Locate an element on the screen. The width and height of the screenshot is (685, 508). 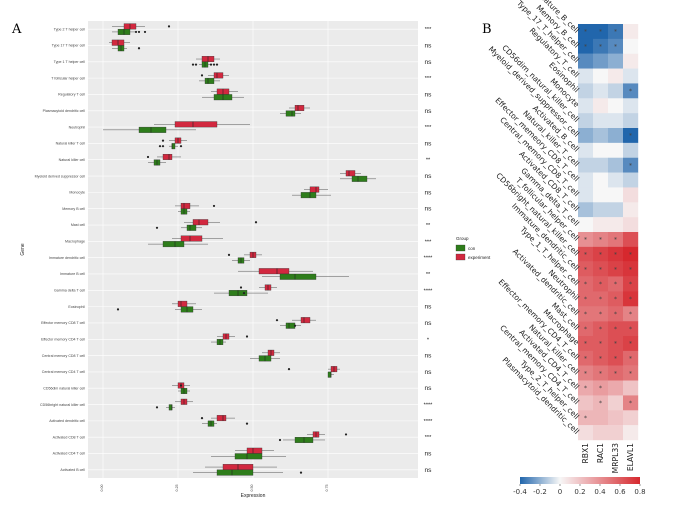
x-tick-label: 0.00 is located at coordinates (102, 488).